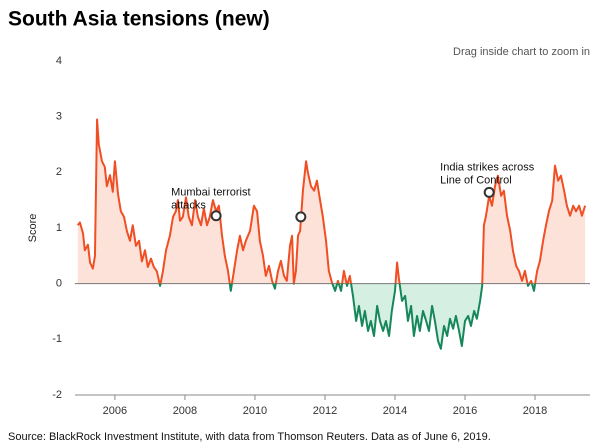 This screenshot has width=593, height=448. Describe the element at coordinates (395, 411) in the screenshot. I see `x-tick-label: 2014` at that location.